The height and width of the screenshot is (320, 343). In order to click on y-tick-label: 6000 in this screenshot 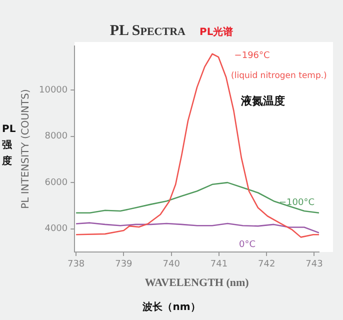, I will do `click(56, 183)`.